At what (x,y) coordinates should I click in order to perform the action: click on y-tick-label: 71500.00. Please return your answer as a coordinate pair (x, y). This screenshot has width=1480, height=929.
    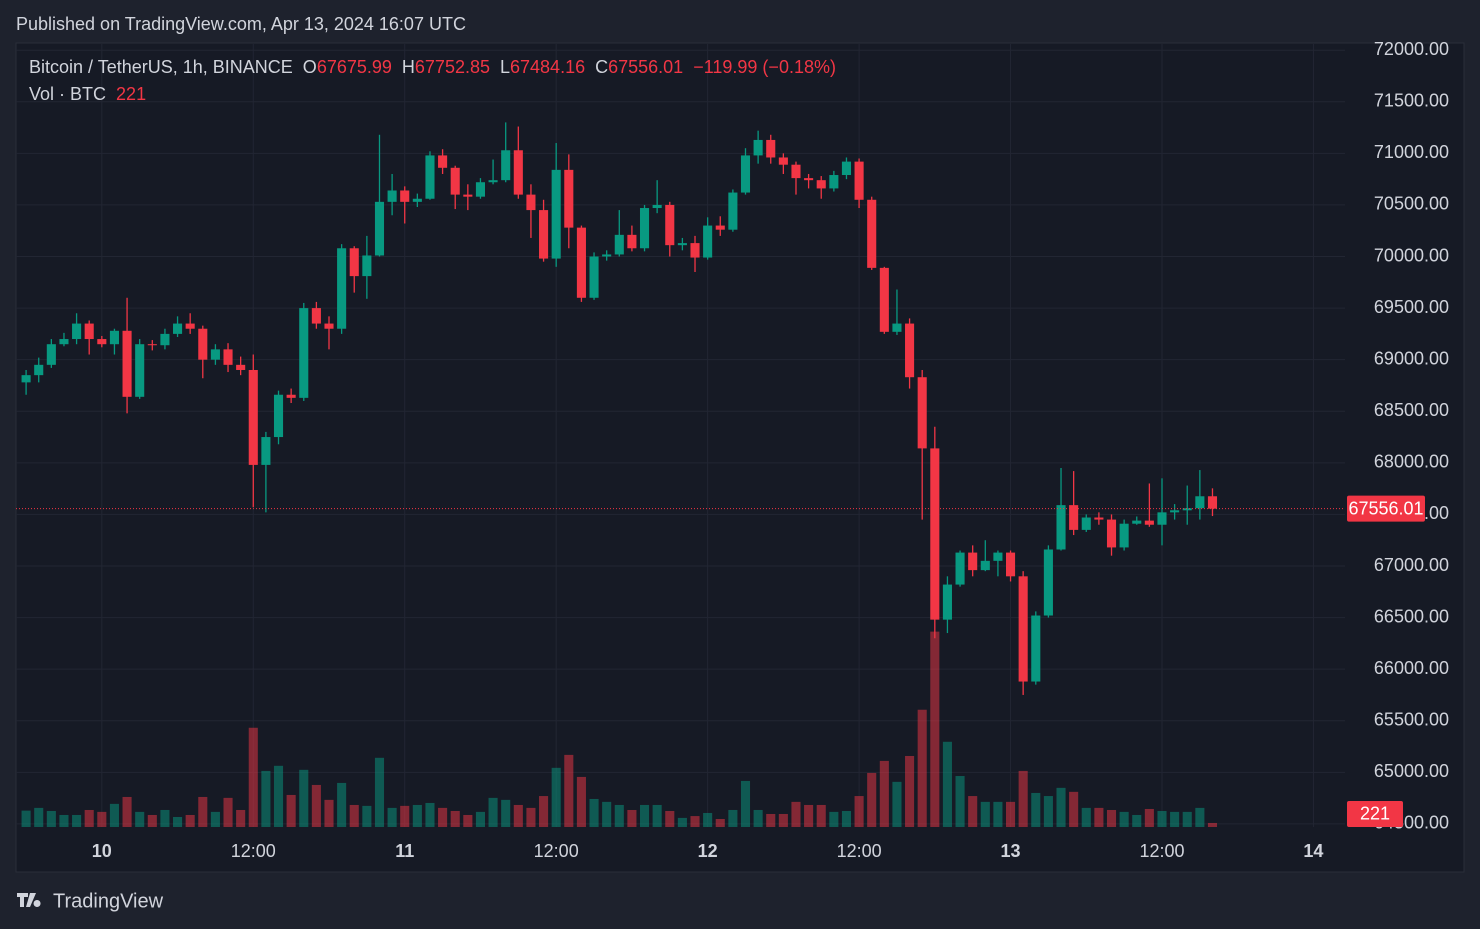
    Looking at the image, I should click on (1411, 101).